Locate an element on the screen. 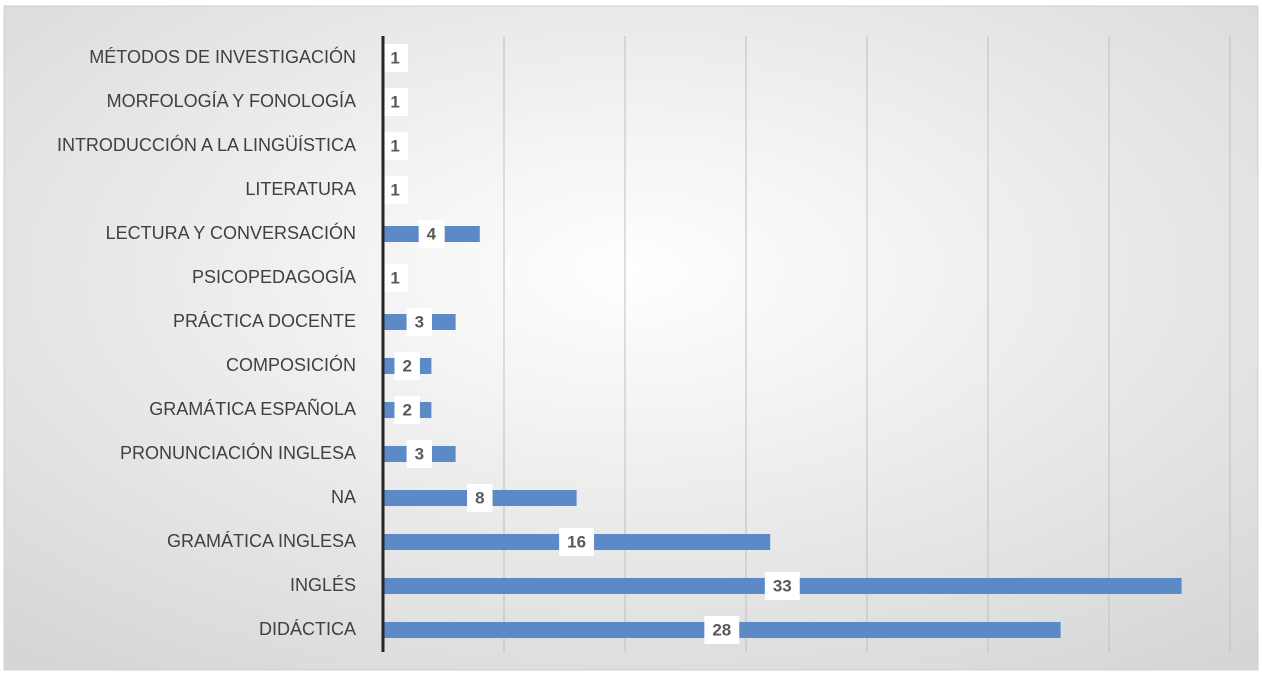 This screenshot has width=1262, height=681. category-label: LITERATURA is located at coordinates (300, 189).